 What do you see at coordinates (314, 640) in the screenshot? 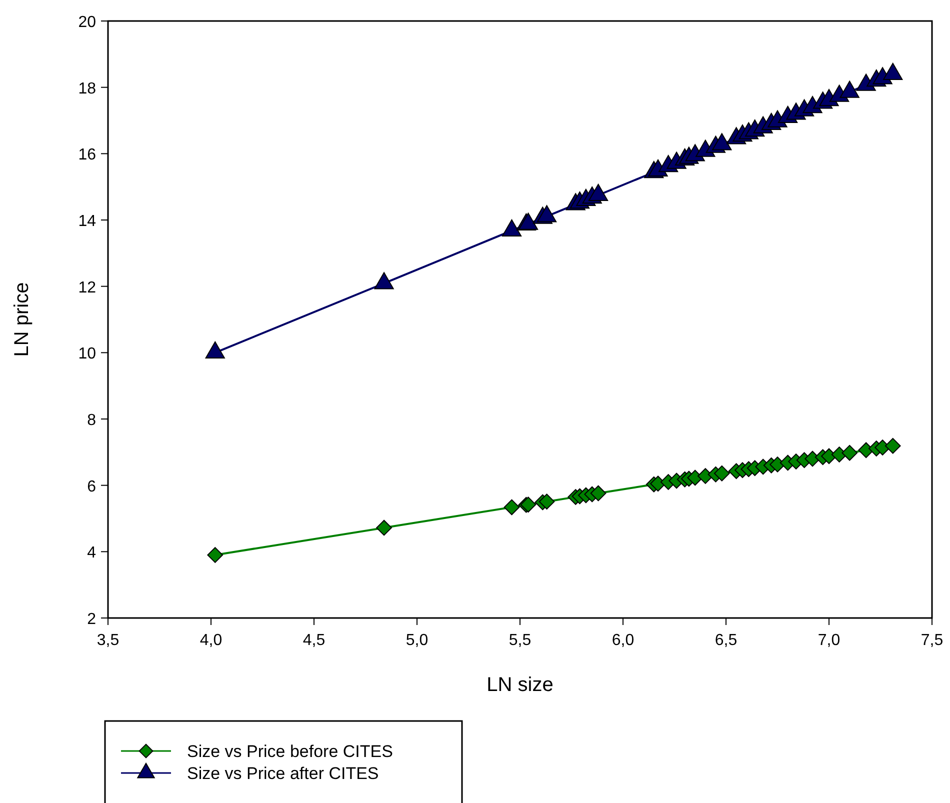
I see `x-tick-label: 4,5` at bounding box center [314, 640].